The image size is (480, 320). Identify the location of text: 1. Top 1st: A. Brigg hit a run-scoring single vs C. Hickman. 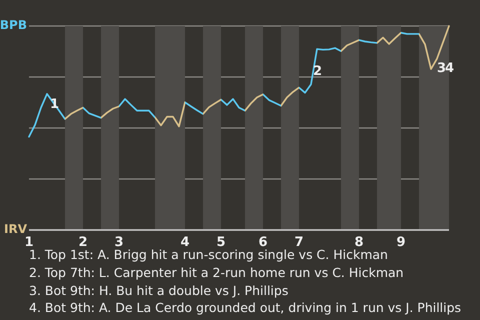
(208, 254).